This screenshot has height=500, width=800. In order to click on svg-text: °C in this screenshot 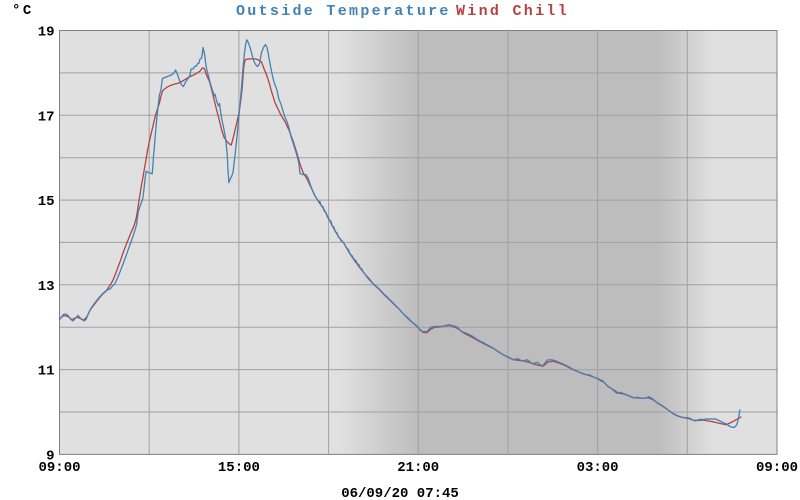, I will do `click(23, 11)`.